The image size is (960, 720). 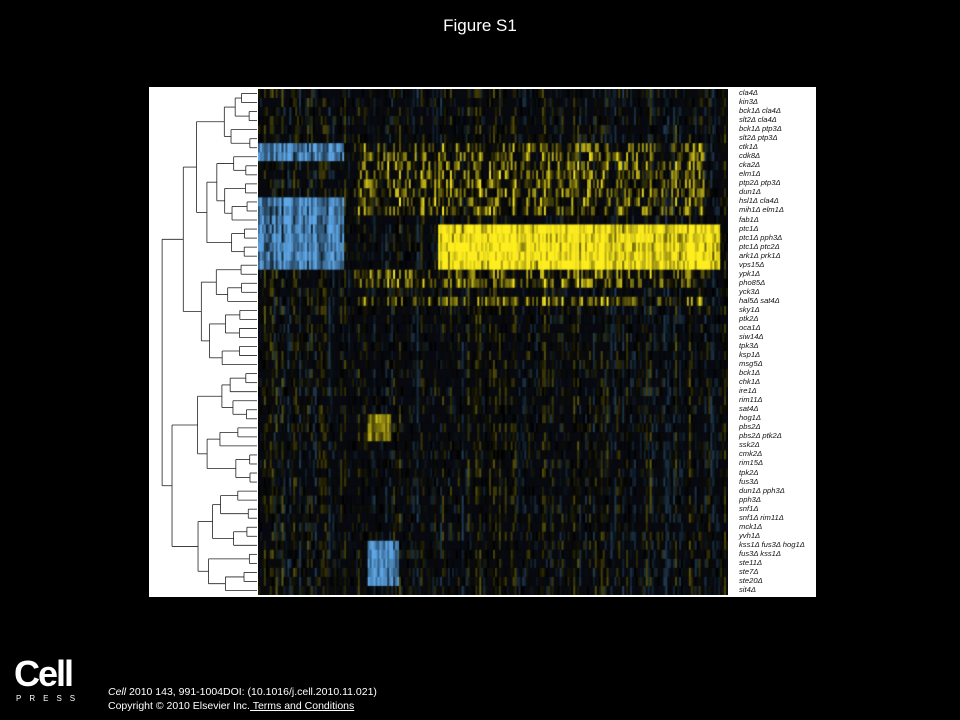 What do you see at coordinates (761, 210) in the screenshot?
I see `row-label: mih1Δ elm1Δ` at bounding box center [761, 210].